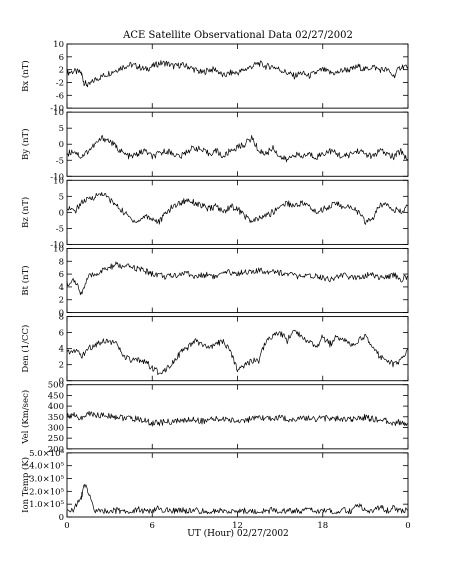 This screenshot has width=454, height=567. I want to click on ytick-label: 500, so click(56, 386).